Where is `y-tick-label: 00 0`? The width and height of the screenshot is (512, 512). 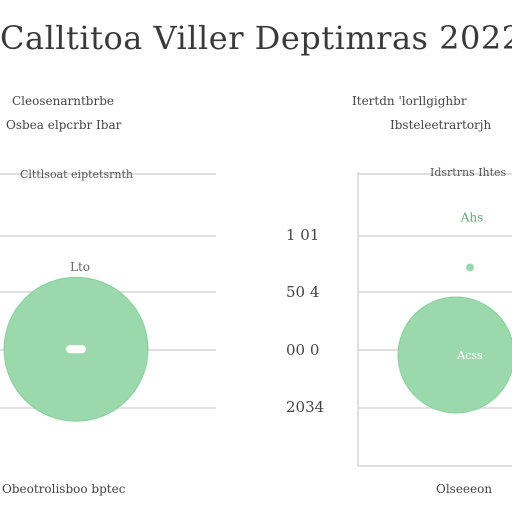
y-tick-label: 00 0 is located at coordinates (303, 350).